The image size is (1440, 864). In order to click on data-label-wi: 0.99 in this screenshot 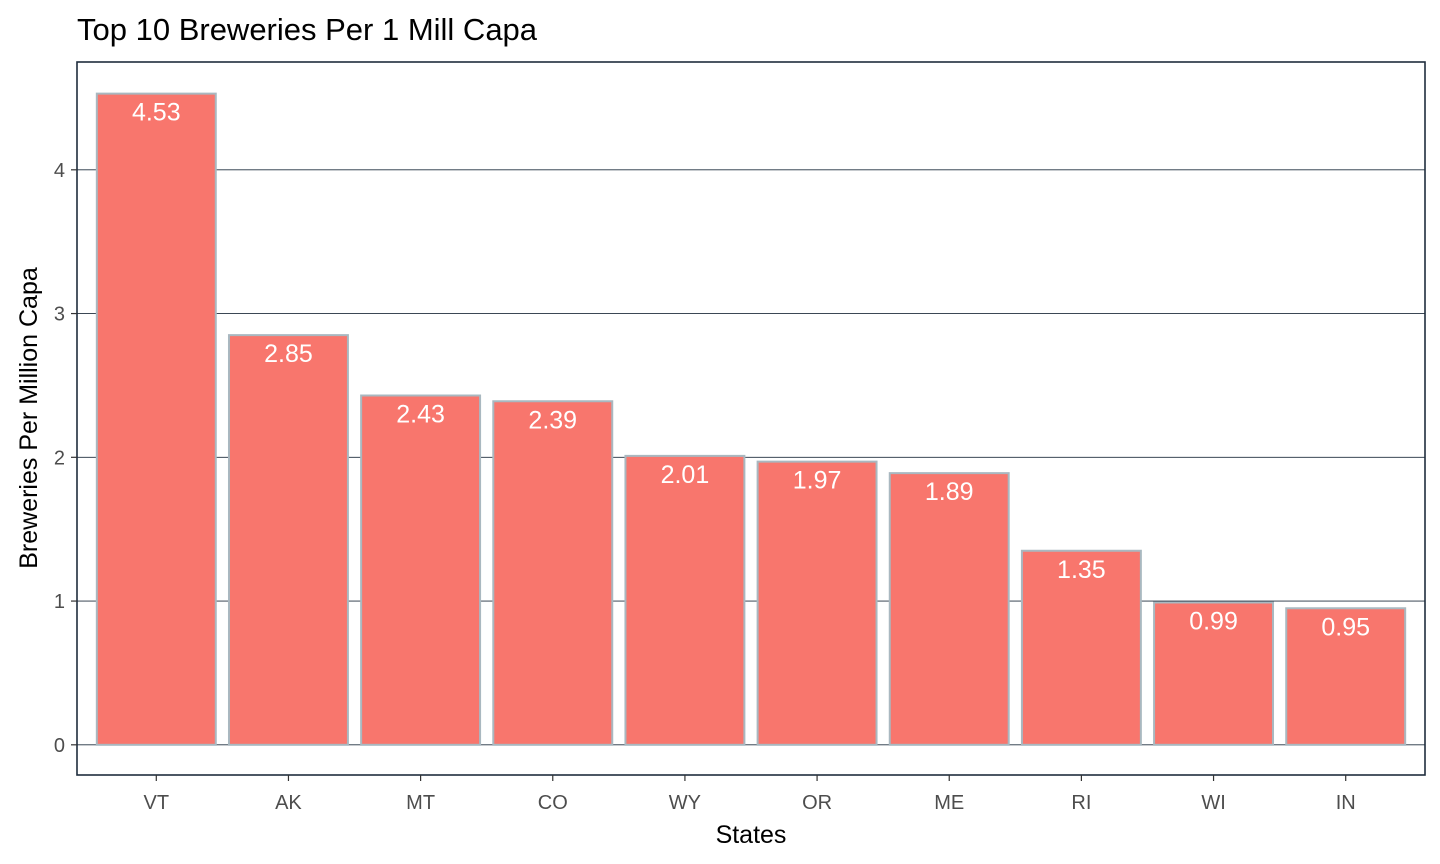, I will do `click(1213, 622)`.